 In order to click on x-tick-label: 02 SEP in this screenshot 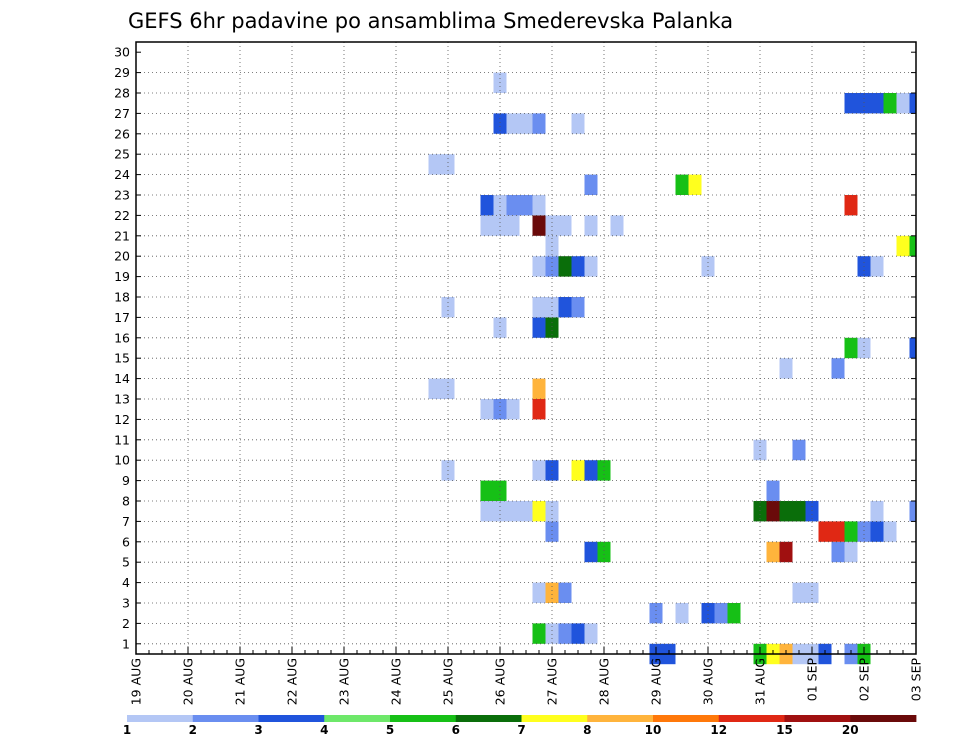, I will do `click(864, 680)`.